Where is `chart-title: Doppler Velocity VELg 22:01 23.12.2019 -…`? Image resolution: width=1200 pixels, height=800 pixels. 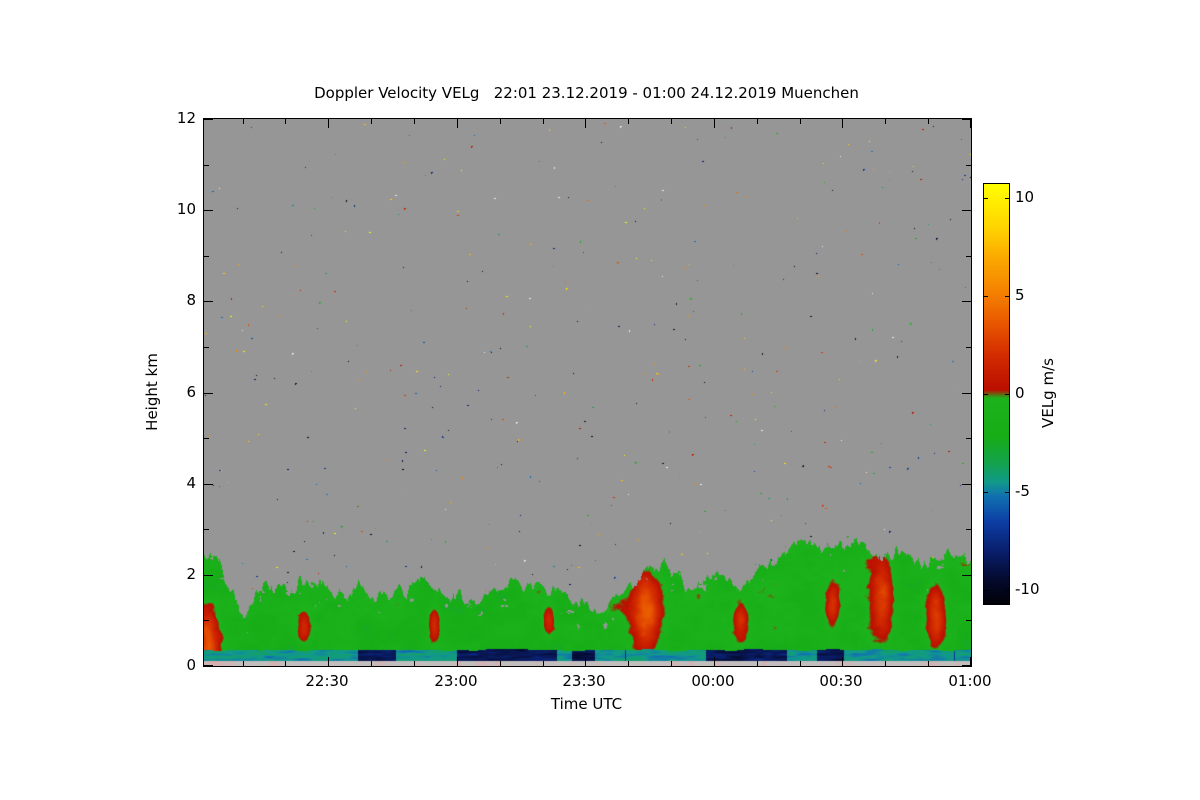
chart-title: Doppler Velocity VELg 22:01 23.12.2019 -… is located at coordinates (586, 93).